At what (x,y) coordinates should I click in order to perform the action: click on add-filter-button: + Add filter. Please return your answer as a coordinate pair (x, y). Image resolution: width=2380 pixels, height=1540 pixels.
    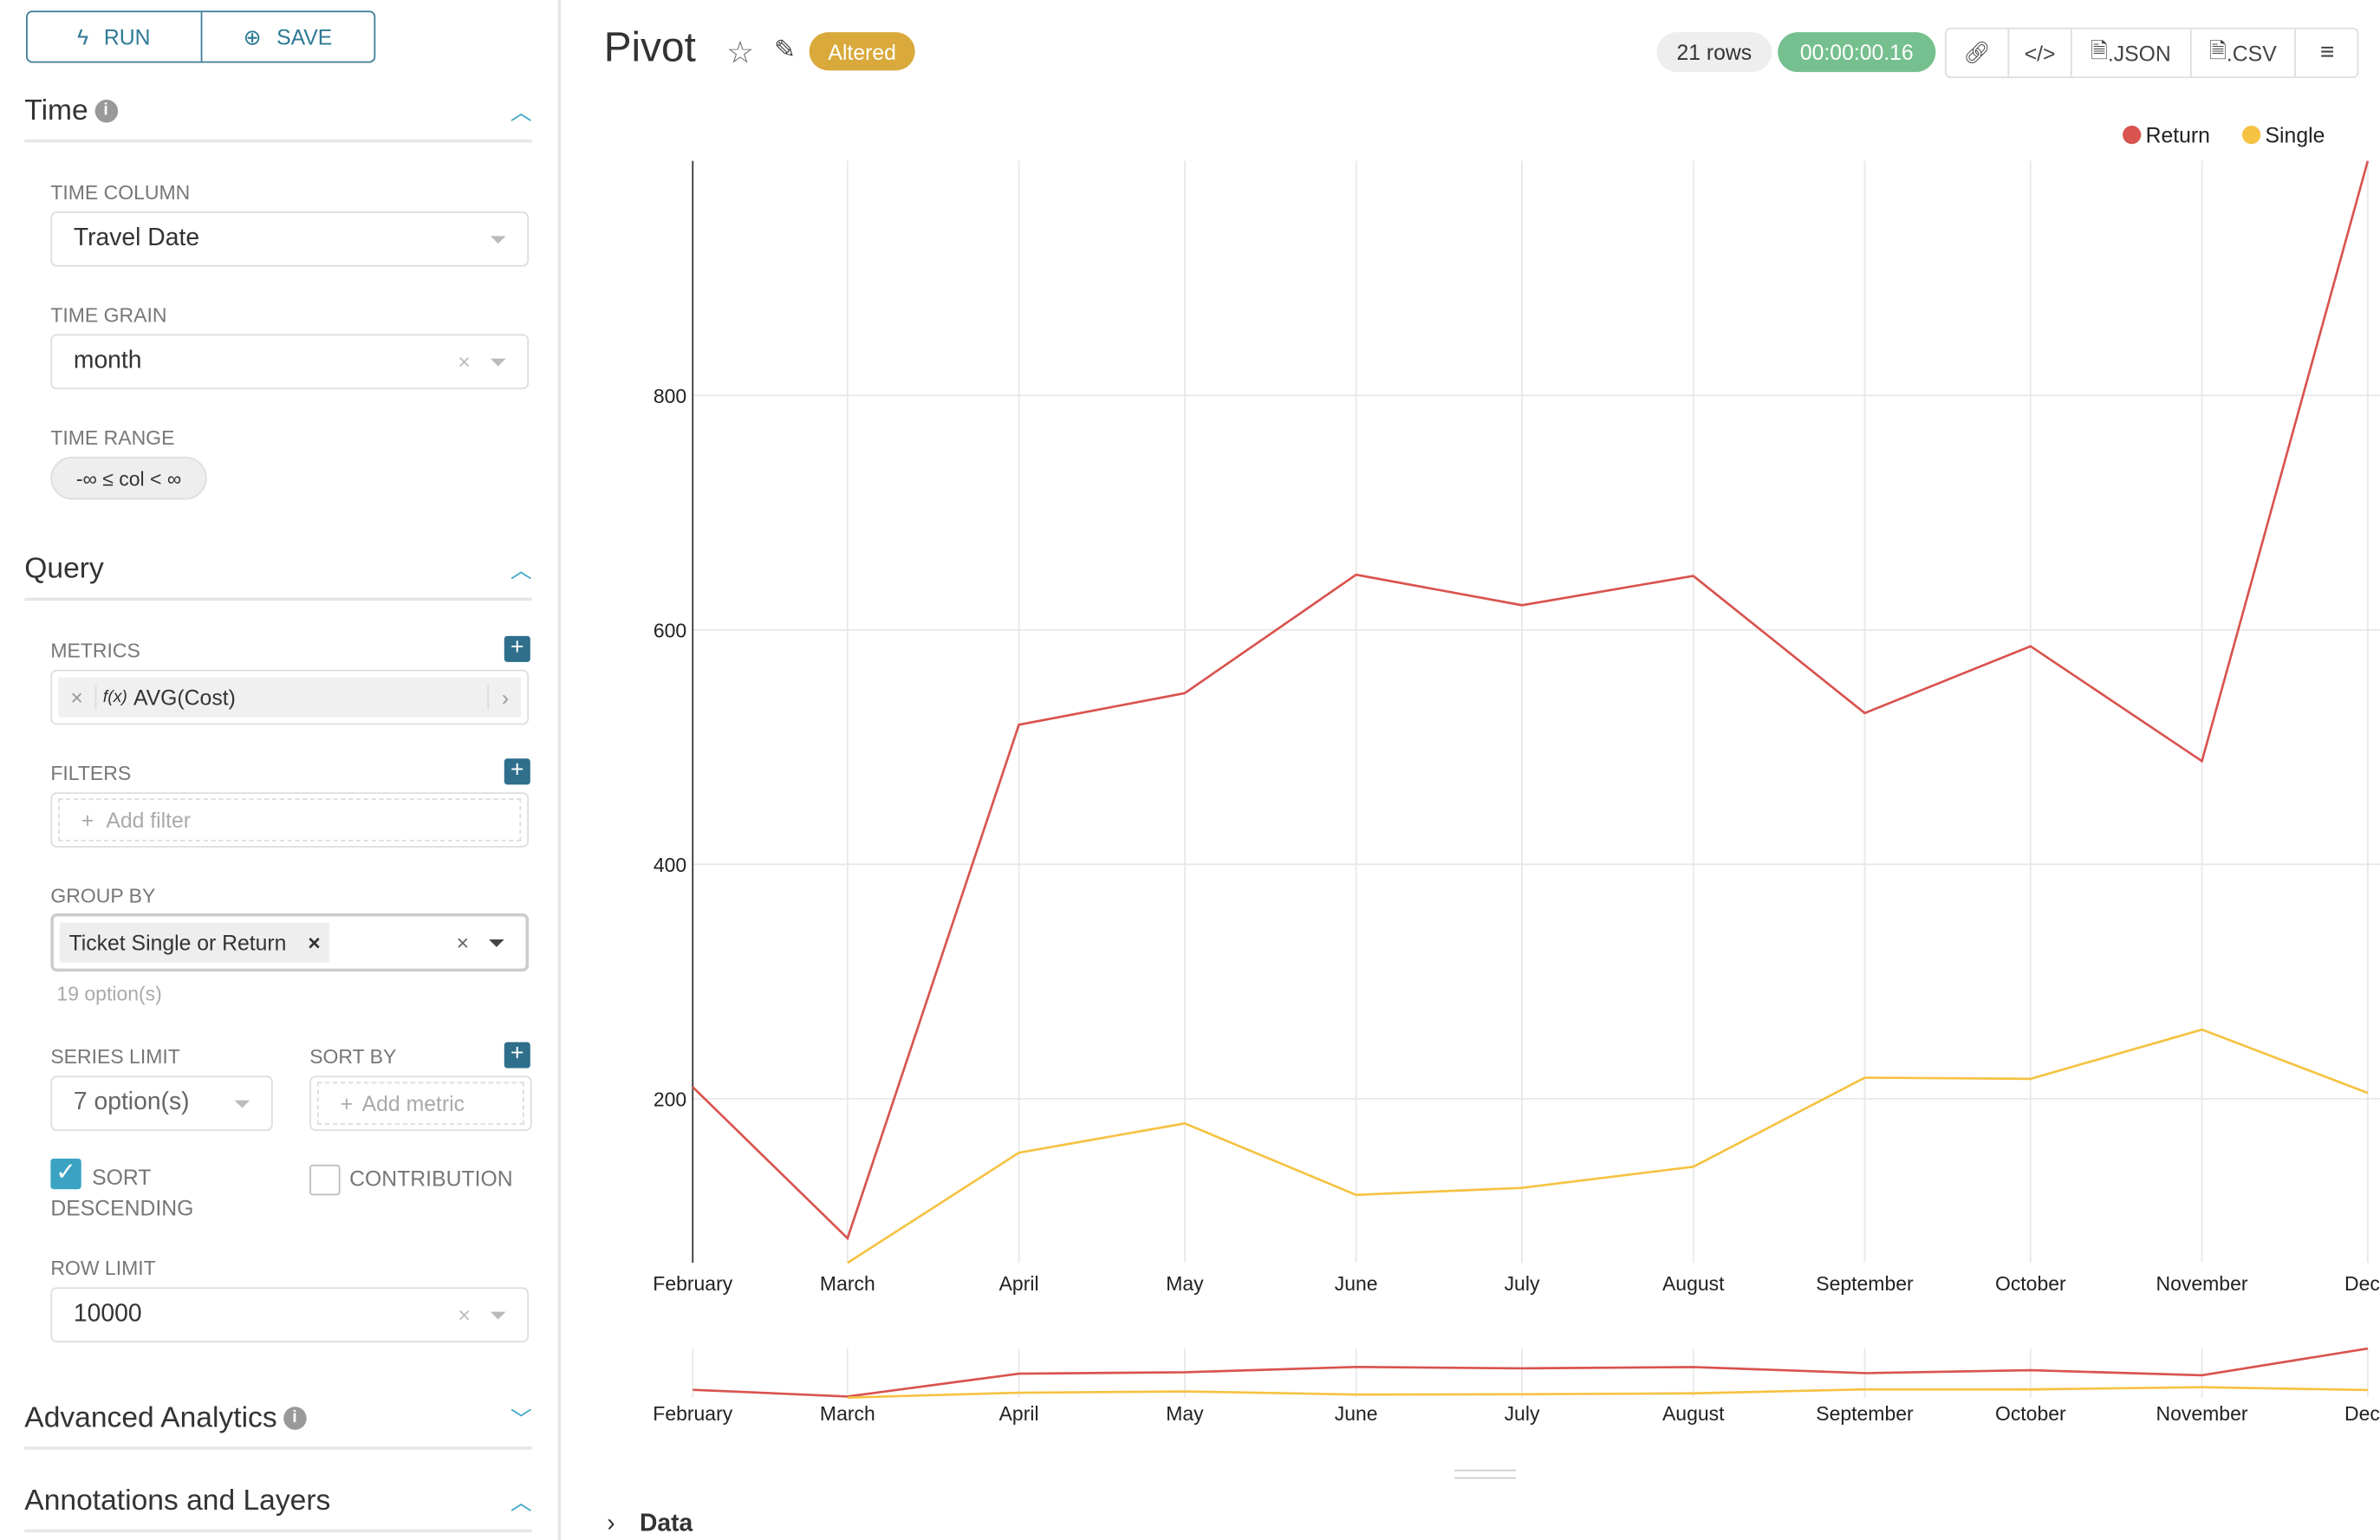
    Looking at the image, I should click on (290, 820).